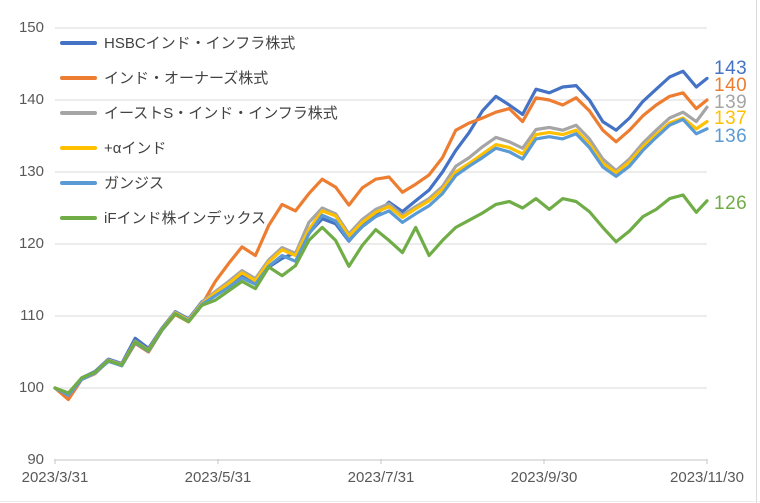 The image size is (760, 503). Describe the element at coordinates (731, 136) in the screenshot. I see `series-end-value-label: 136` at that location.